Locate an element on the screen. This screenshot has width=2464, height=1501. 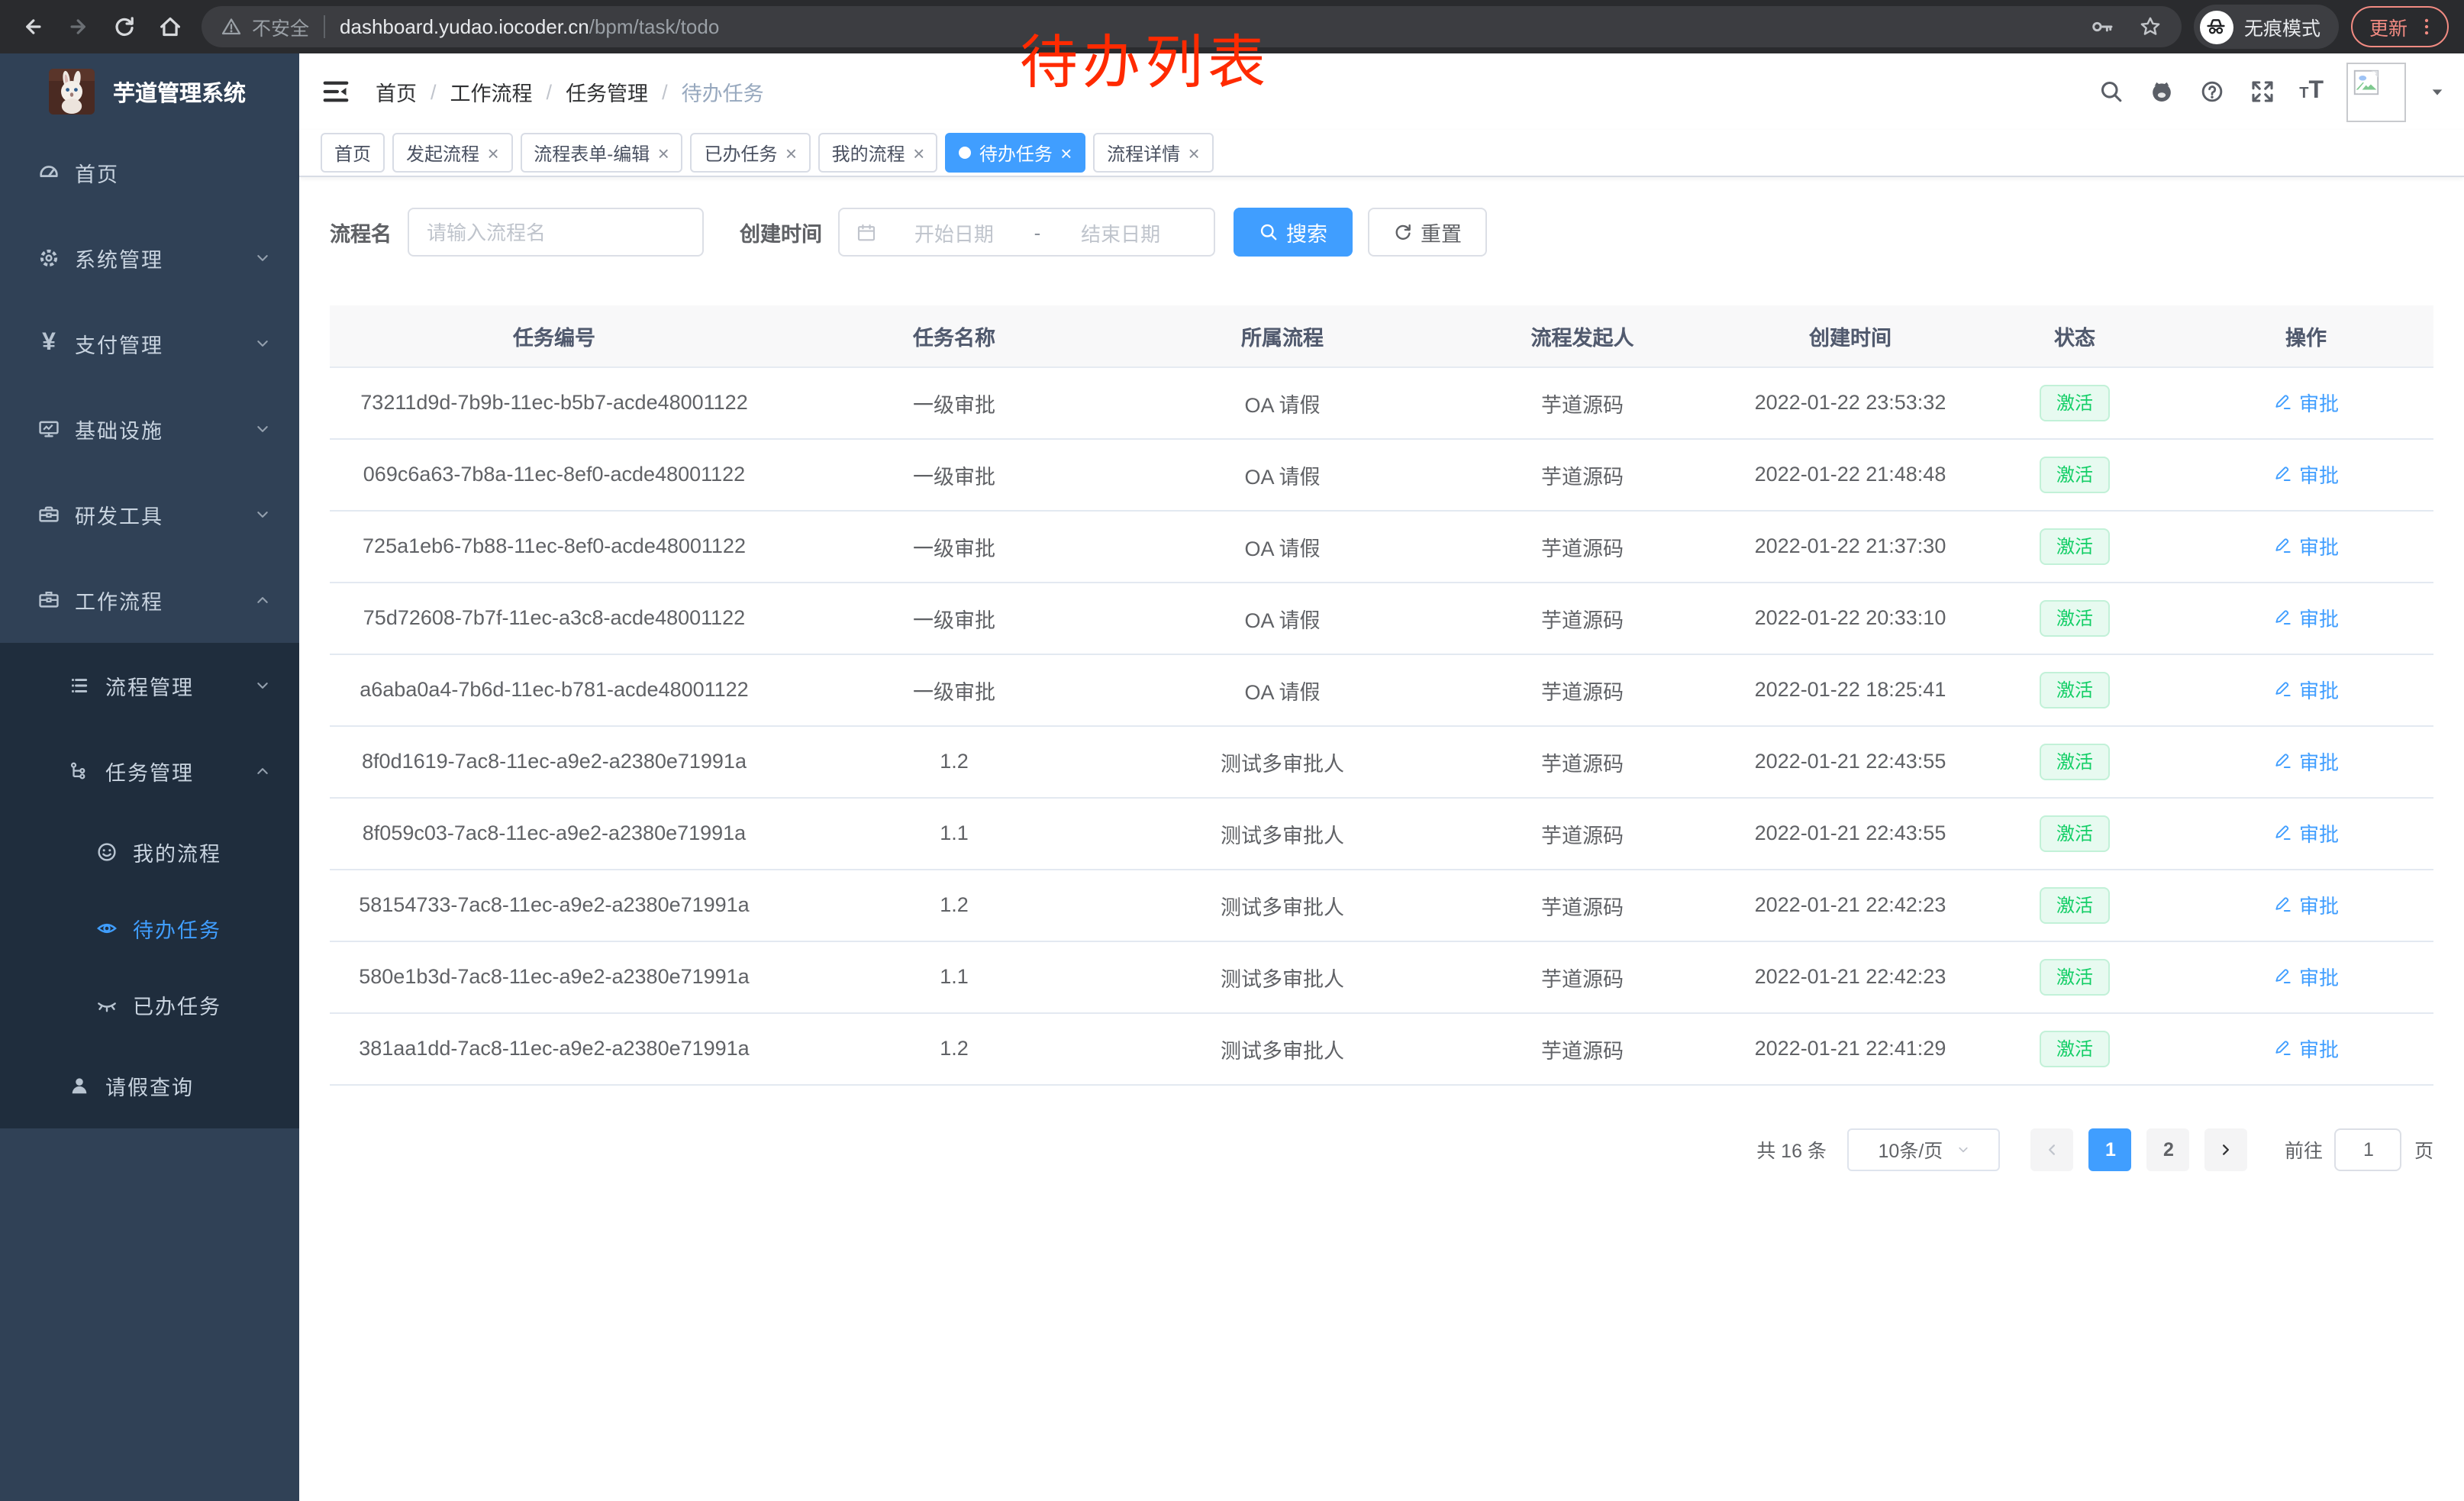
prev-page-button is located at coordinates (2052, 1149).